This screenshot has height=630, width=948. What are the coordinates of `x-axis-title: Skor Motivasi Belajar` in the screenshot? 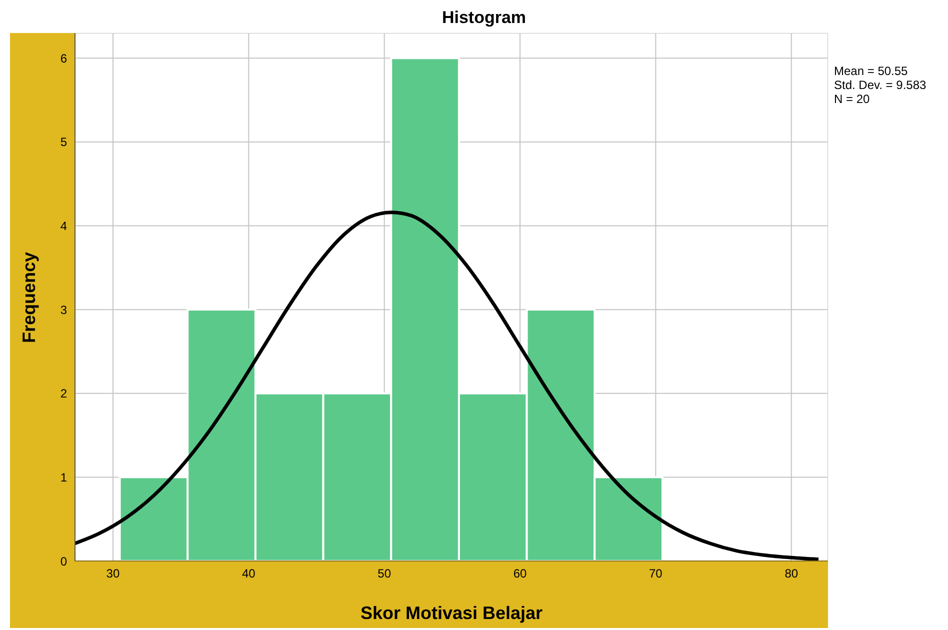 It's located at (451, 613).